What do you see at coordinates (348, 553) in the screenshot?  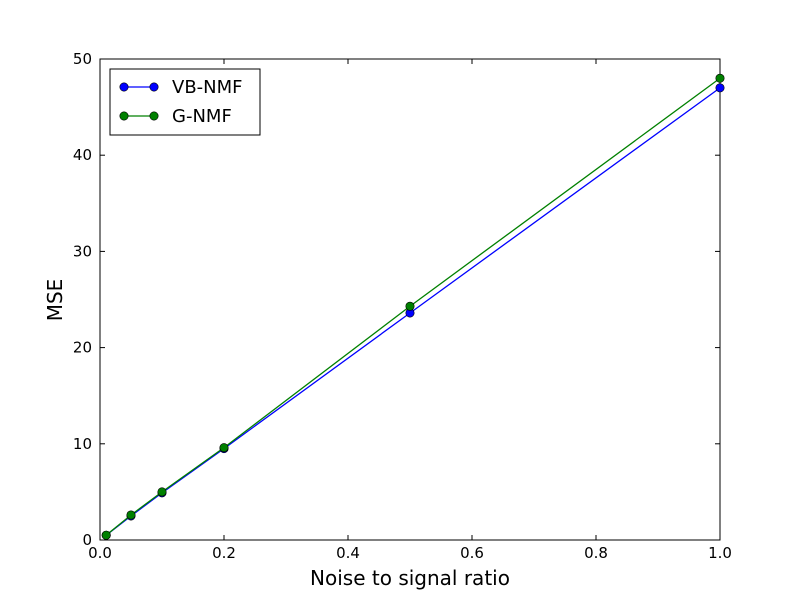 I see `x-tick-label: 0.4` at bounding box center [348, 553].